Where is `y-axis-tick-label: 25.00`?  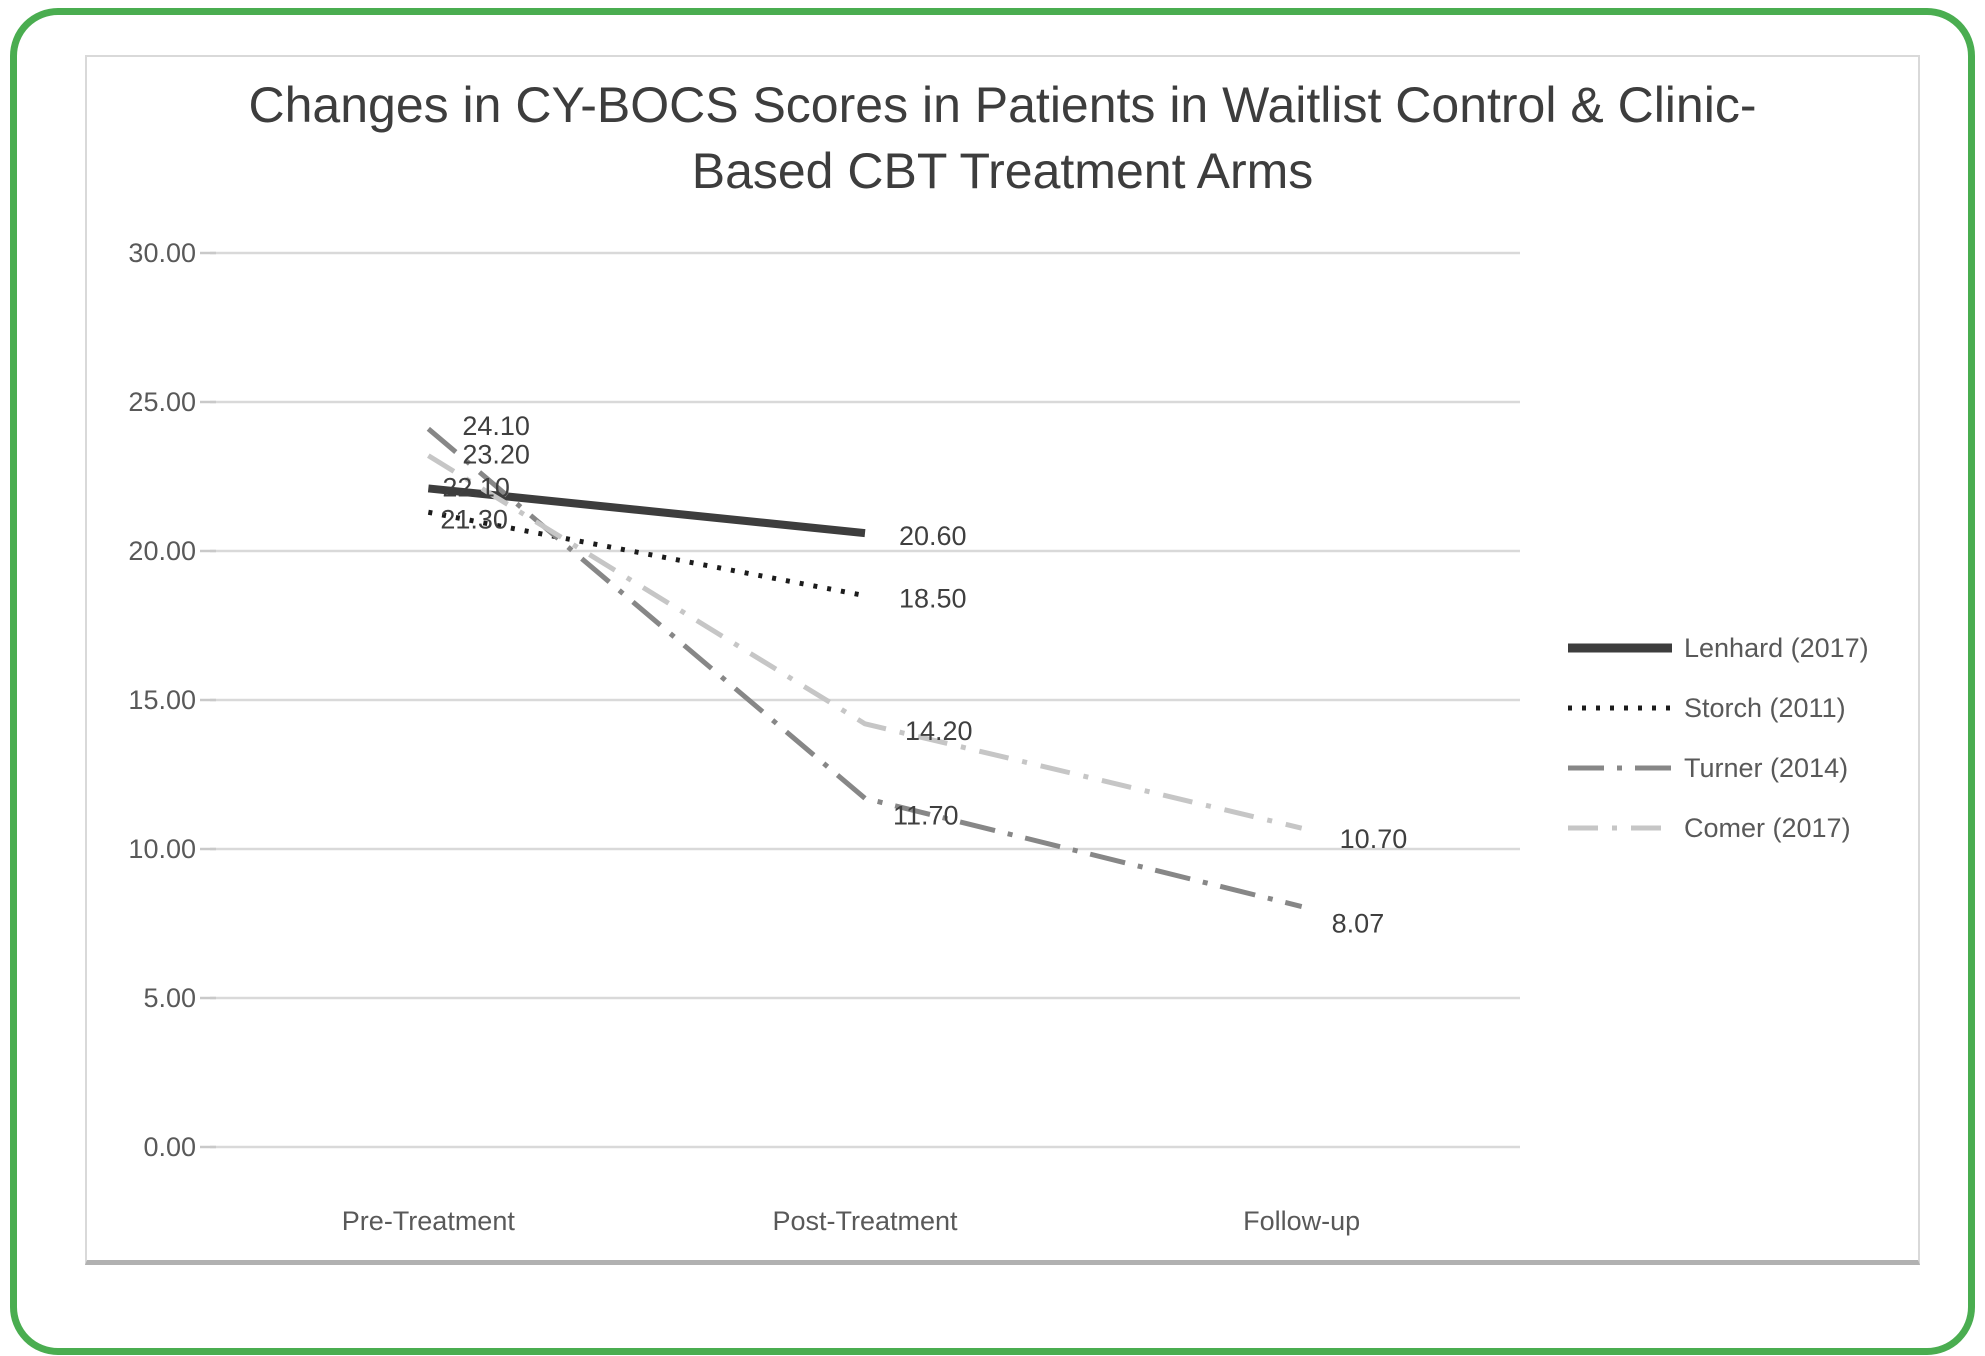
y-axis-tick-label: 25.00 is located at coordinates (162, 402).